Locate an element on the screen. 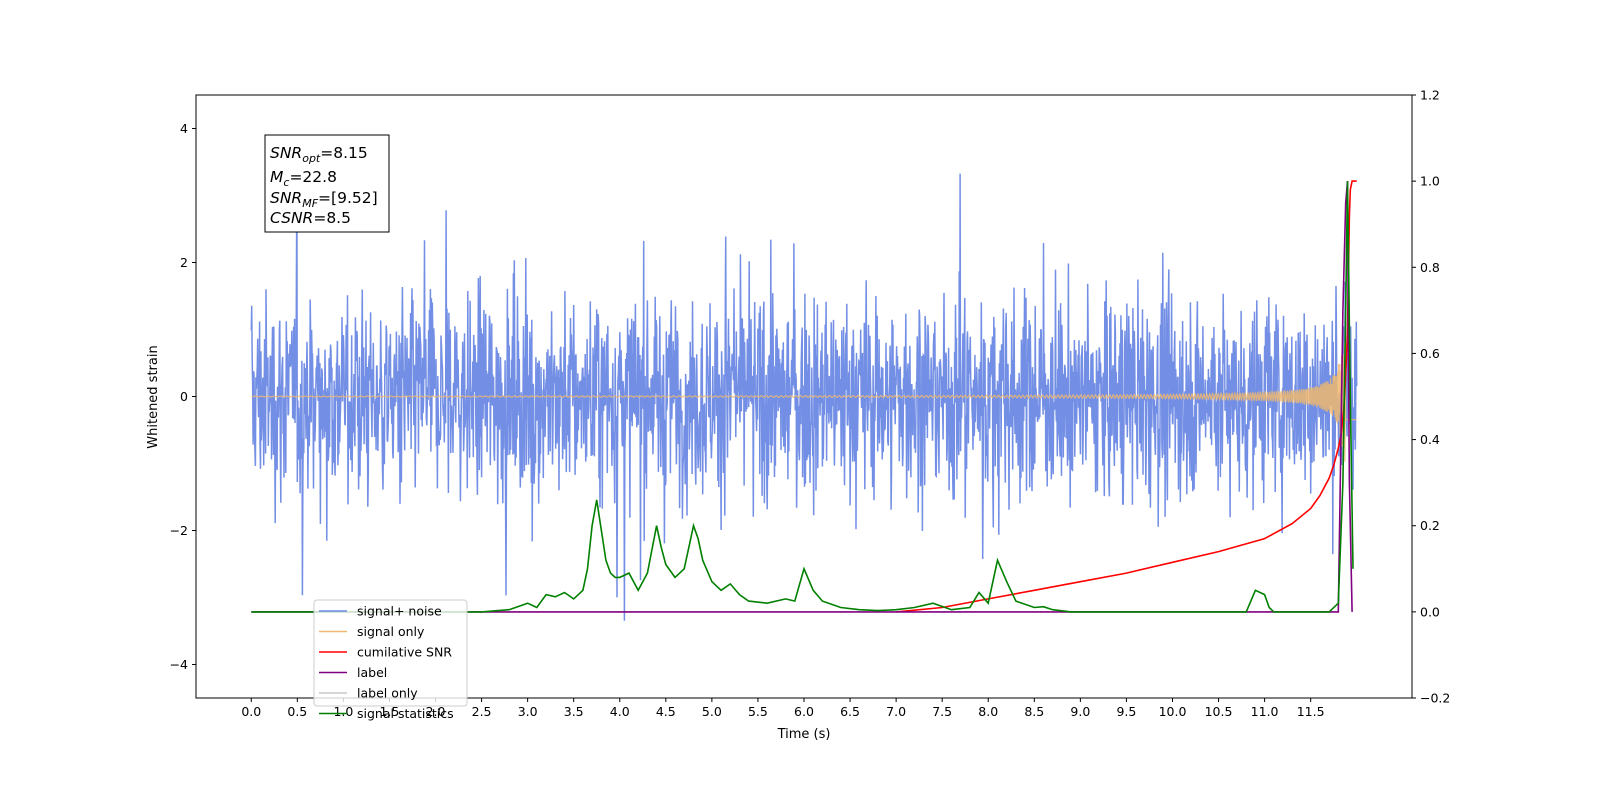  legend-label: signal+ noise is located at coordinates (399, 611).